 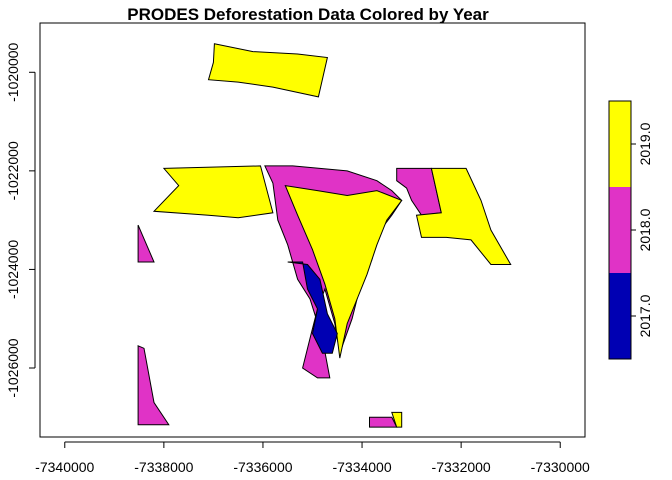 What do you see at coordinates (645, 315) in the screenshot?
I see `legend-label: 2017.0` at bounding box center [645, 315].